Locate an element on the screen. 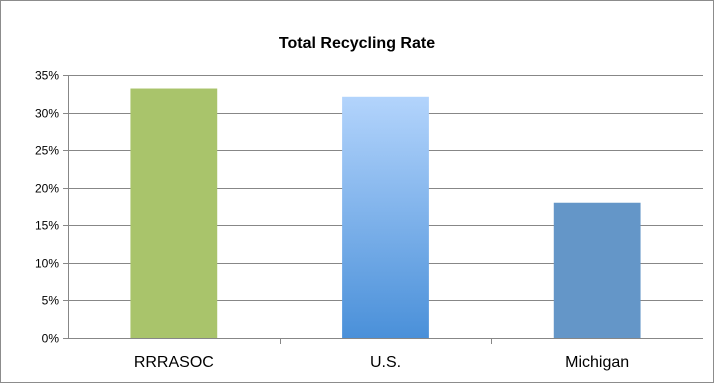  bar-u-s is located at coordinates (385, 217).